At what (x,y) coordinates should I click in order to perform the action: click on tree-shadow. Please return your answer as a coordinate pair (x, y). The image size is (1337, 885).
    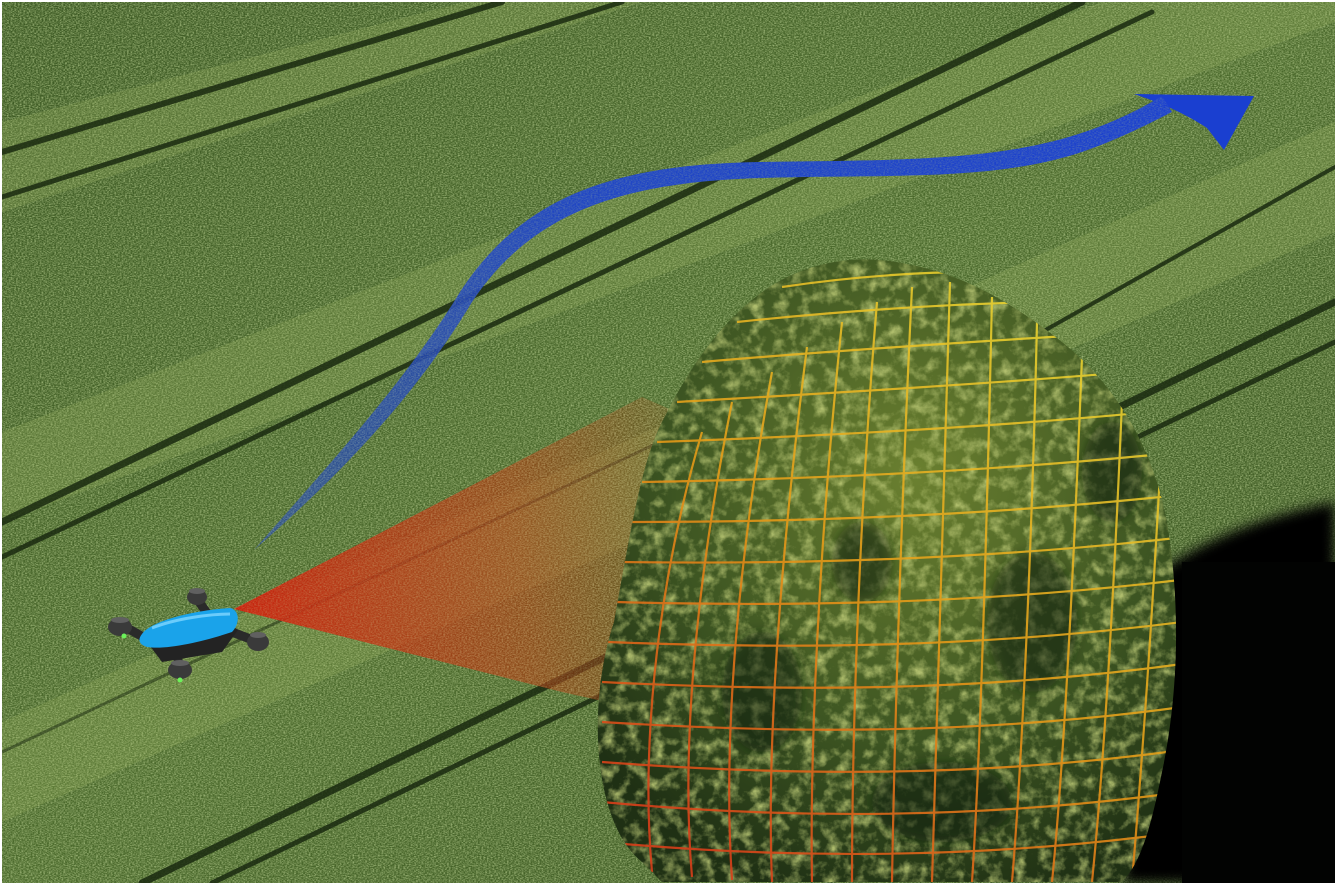
    Looking at the image, I should click on (1228, 692).